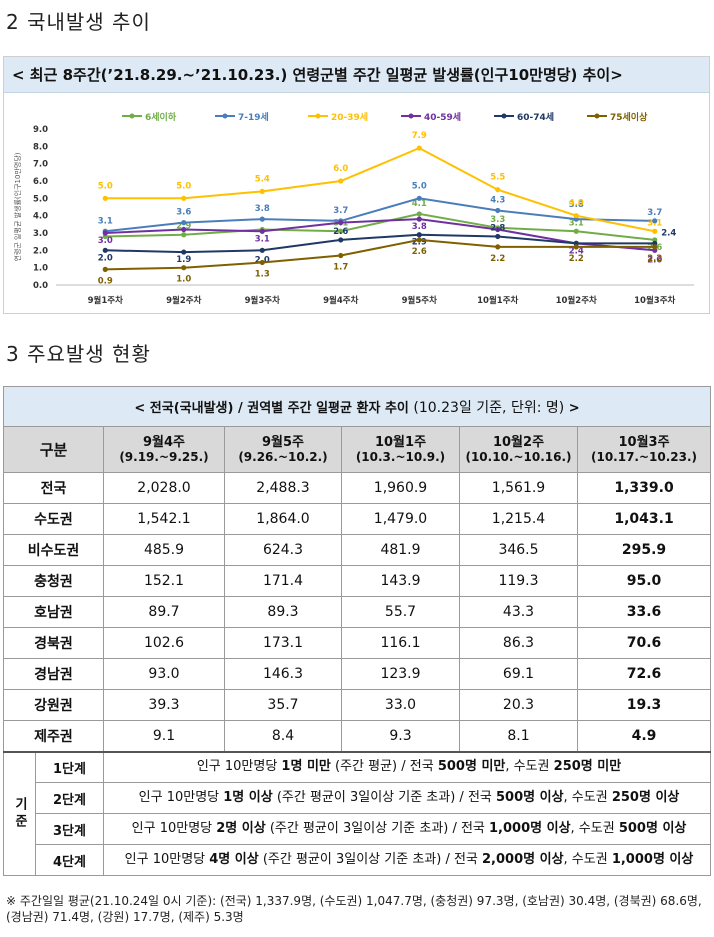 This screenshot has height=937, width=714. I want to click on cell-value: 102.6, so click(164, 643).